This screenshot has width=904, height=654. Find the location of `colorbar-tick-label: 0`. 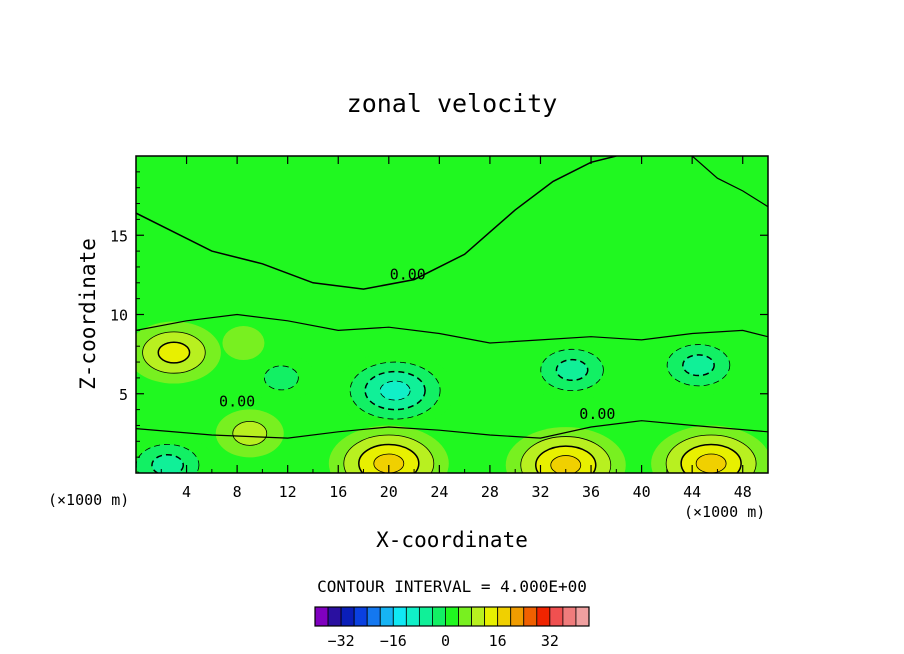

colorbar-tick-label: 0 is located at coordinates (445, 641).